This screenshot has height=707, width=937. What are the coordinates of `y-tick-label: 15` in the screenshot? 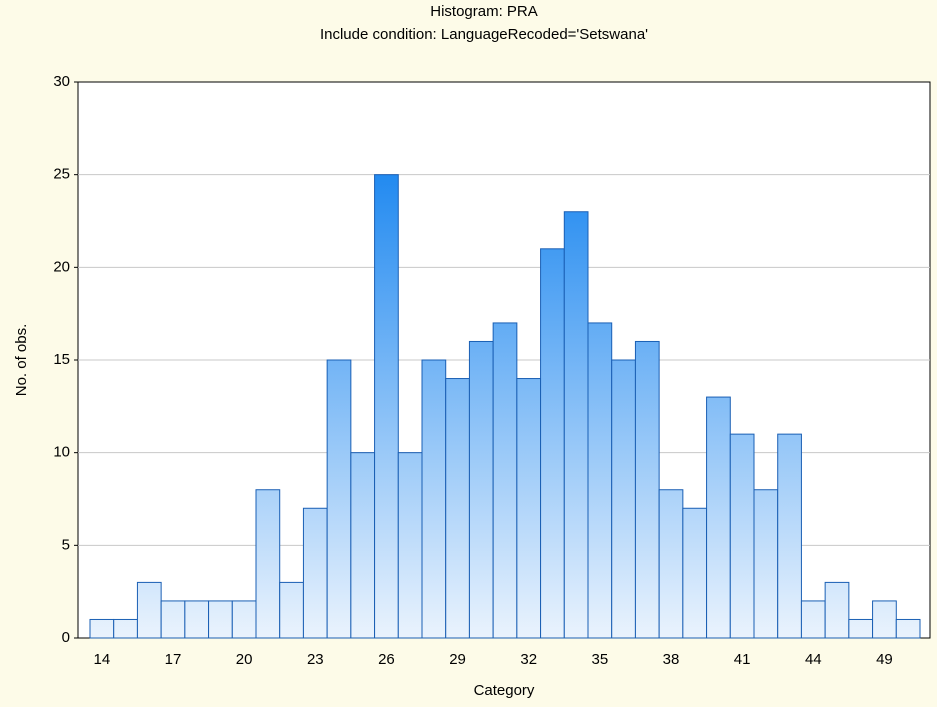 It's located at (61, 359).